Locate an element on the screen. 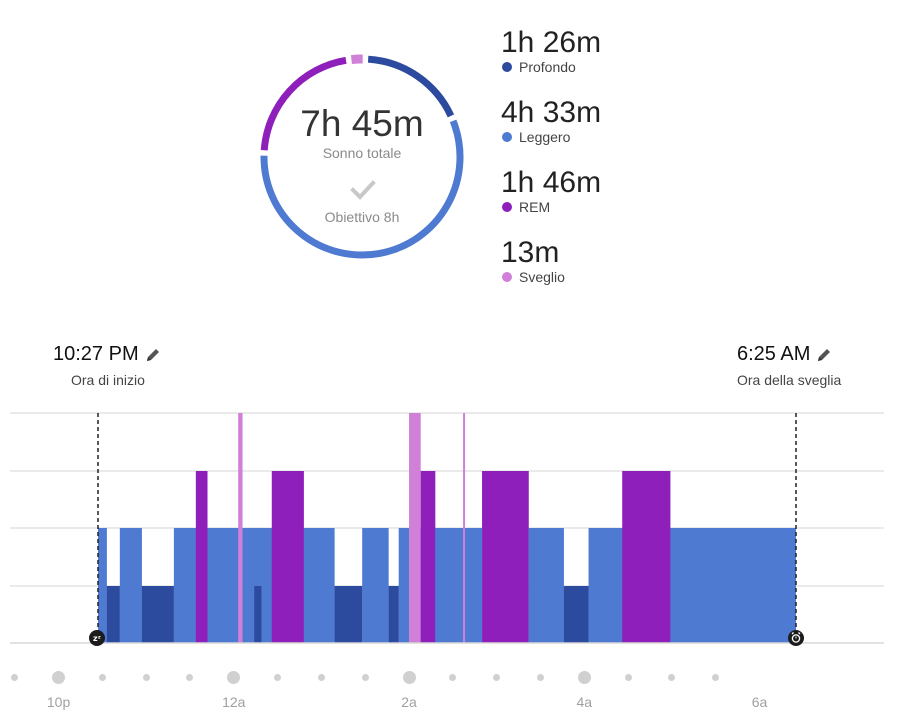 The height and width of the screenshot is (720, 915). sleep-ring-chart is located at coordinates (362, 156).